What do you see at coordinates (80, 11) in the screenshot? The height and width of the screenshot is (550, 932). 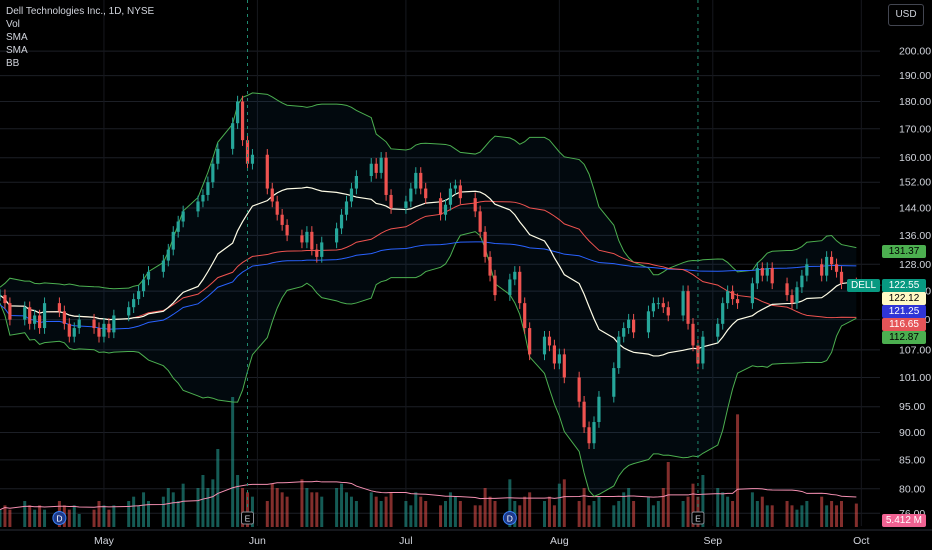 I see `chart-title: Dell Technologies Inc., 1D, NYSE` at bounding box center [80, 11].